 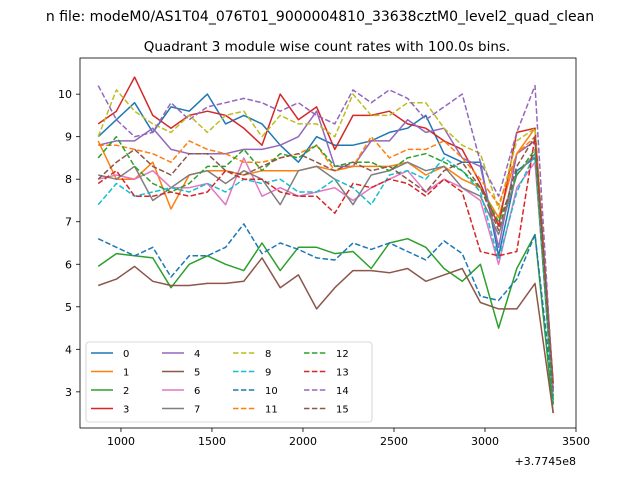 I want to click on legend-label-9: 9, so click(x=268, y=373).